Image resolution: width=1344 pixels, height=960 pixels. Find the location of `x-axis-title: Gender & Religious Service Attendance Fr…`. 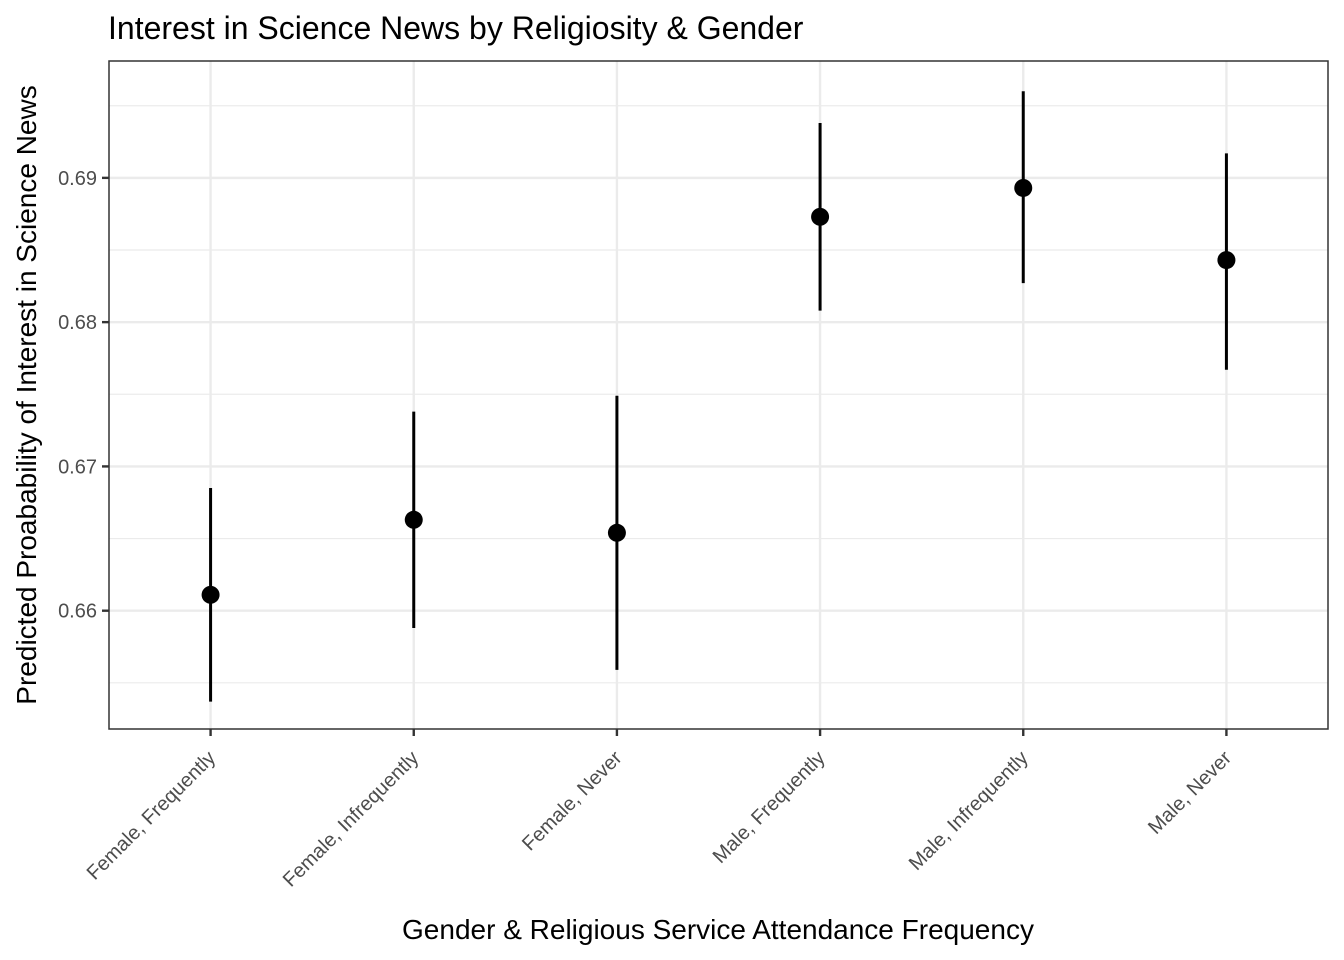

x-axis-title: Gender & Religious Service Attendance Fr… is located at coordinates (718, 929).